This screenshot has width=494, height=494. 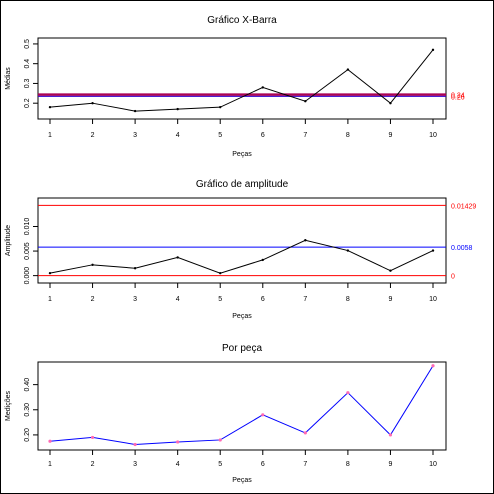 I want to click on chart2-x-tick-label: 3, so click(x=135, y=299).